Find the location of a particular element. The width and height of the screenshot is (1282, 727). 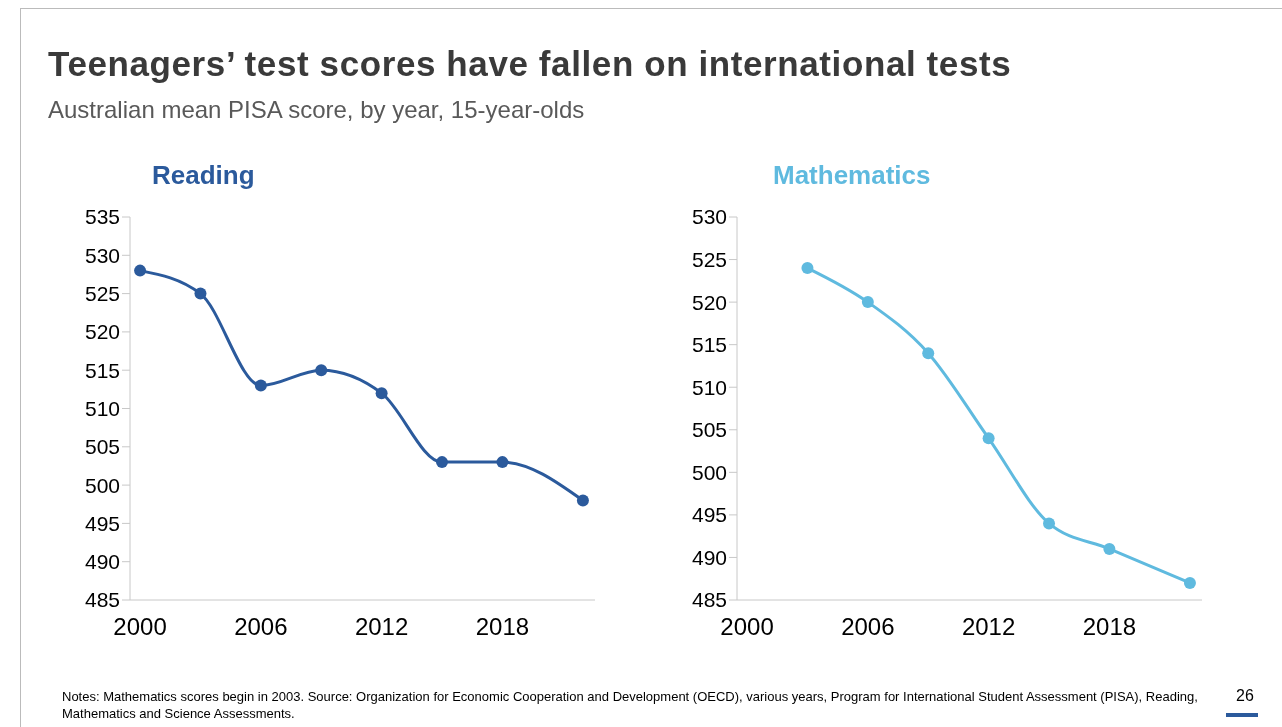

chart-title: Teenagers’ test scores have fallen on international tests is located at coordinates (530, 64).